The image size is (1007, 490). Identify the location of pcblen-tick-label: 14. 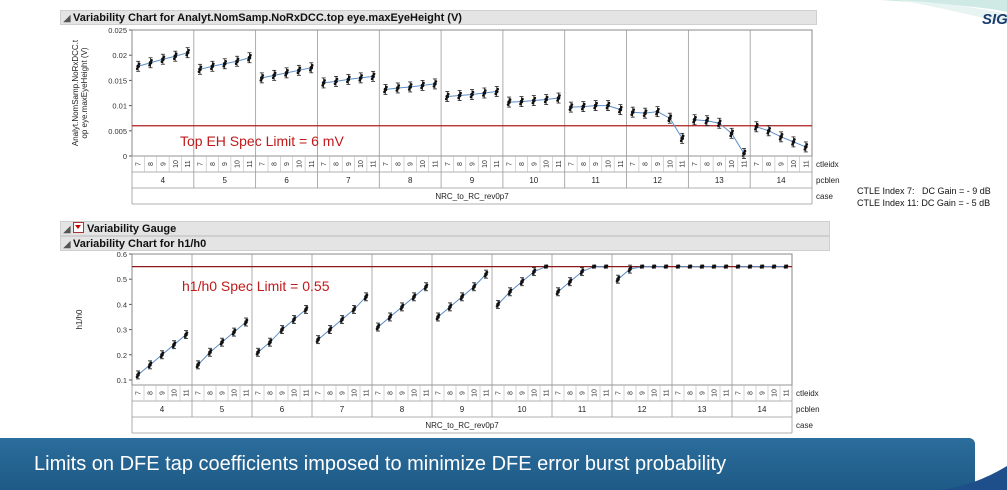
(762, 409).